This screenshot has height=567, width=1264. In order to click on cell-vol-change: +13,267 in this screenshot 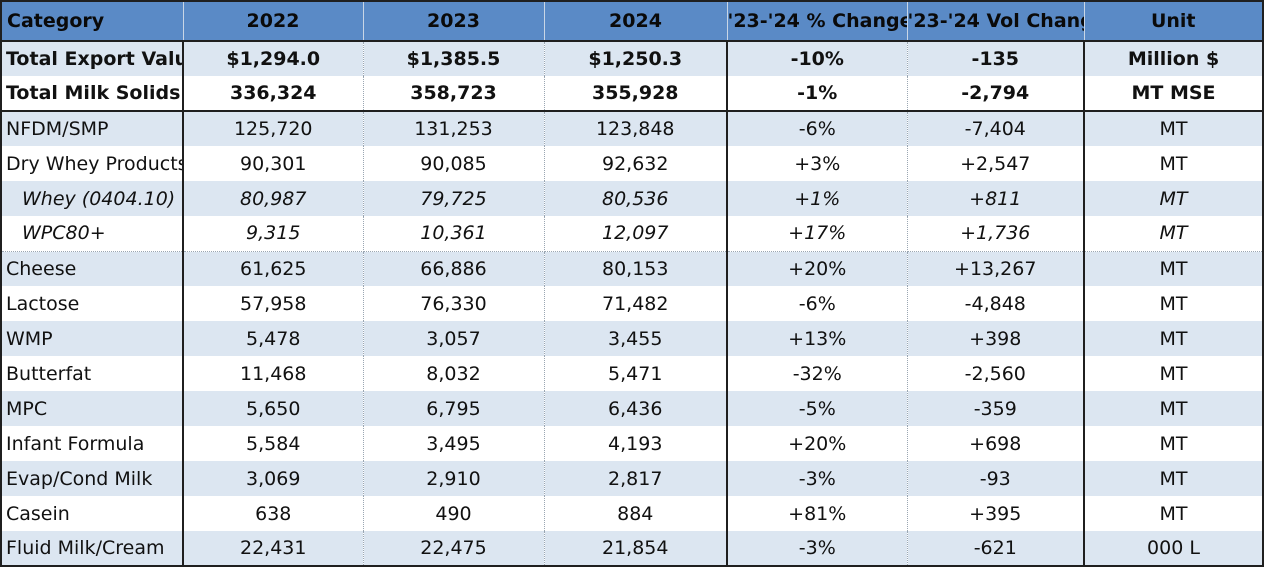, I will do `click(996, 268)`.